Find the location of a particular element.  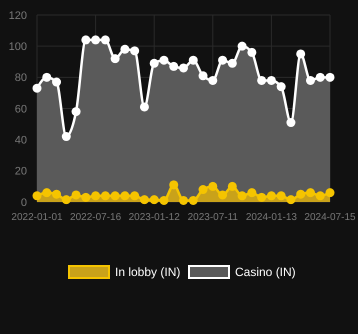

x-tick-label: 2023-01-12 is located at coordinates (154, 217).